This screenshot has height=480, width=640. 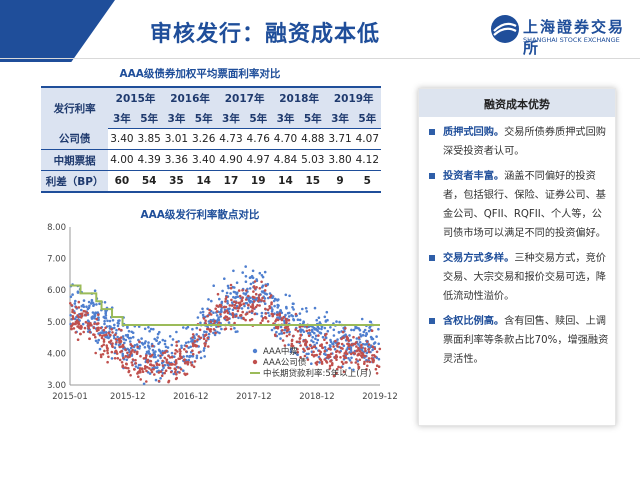 What do you see at coordinates (56, 386) in the screenshot?
I see `y-tick-label: 3.00` at bounding box center [56, 386].